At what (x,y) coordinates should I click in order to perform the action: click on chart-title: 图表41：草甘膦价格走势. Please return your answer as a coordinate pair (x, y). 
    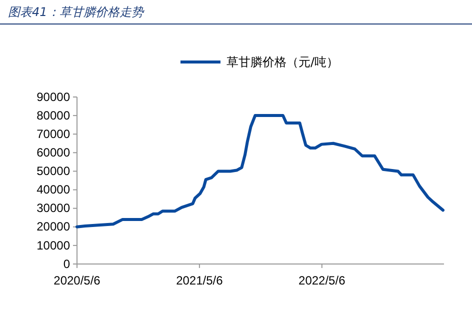
    Looking at the image, I should click on (76, 12).